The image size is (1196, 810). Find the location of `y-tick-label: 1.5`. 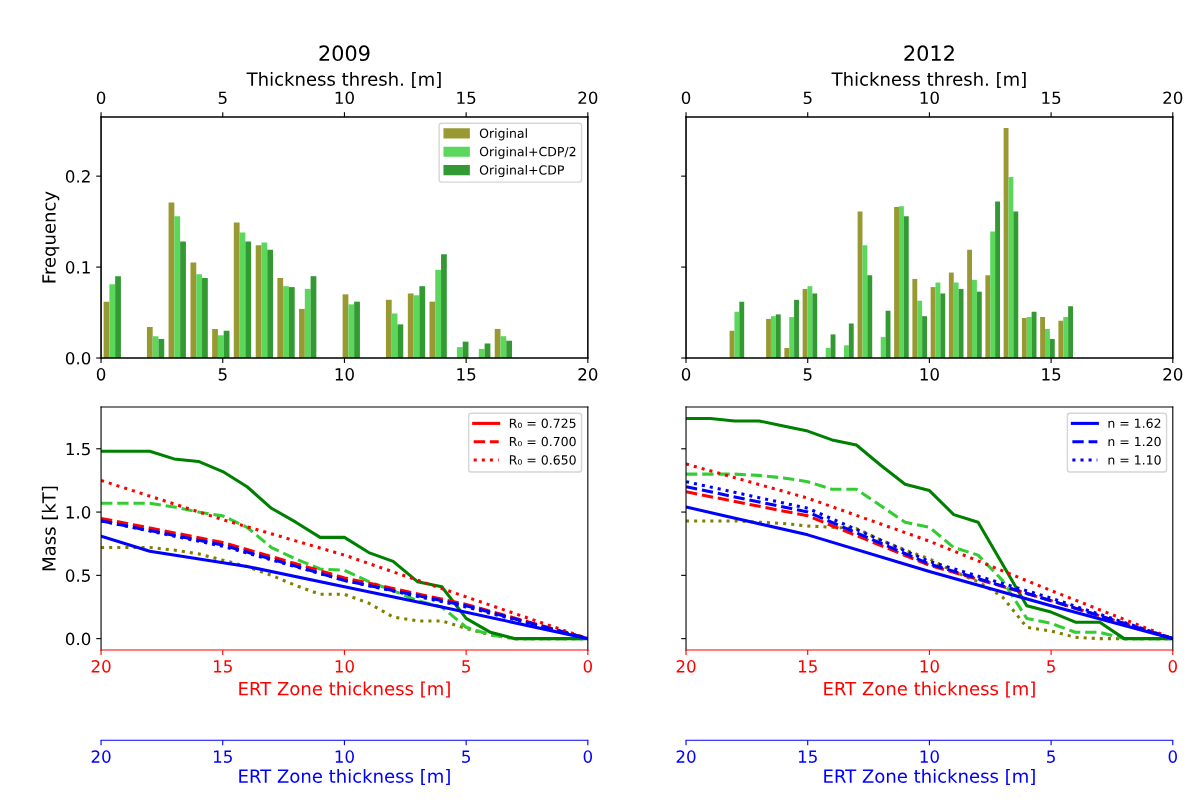

y-tick-label: 1.5 is located at coordinates (78, 449).